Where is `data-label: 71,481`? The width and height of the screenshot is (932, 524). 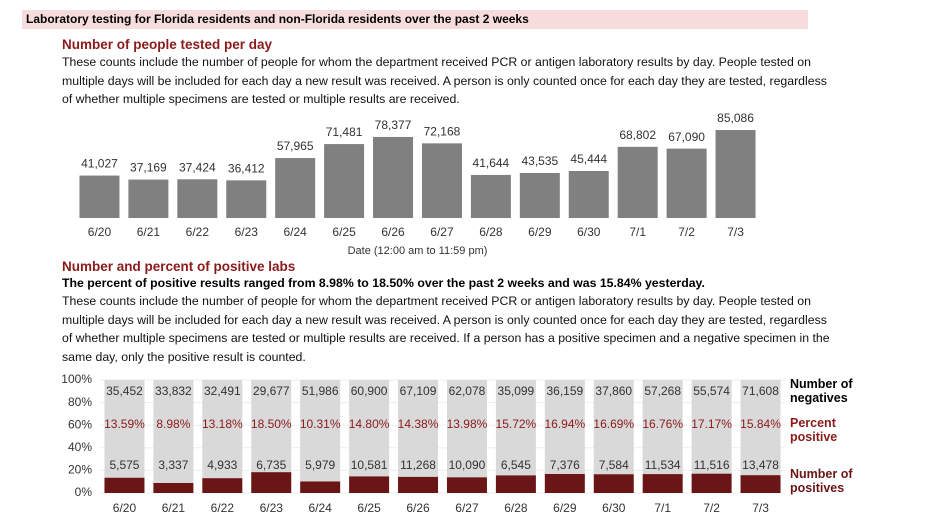 data-label: 71,481 is located at coordinates (344, 132).